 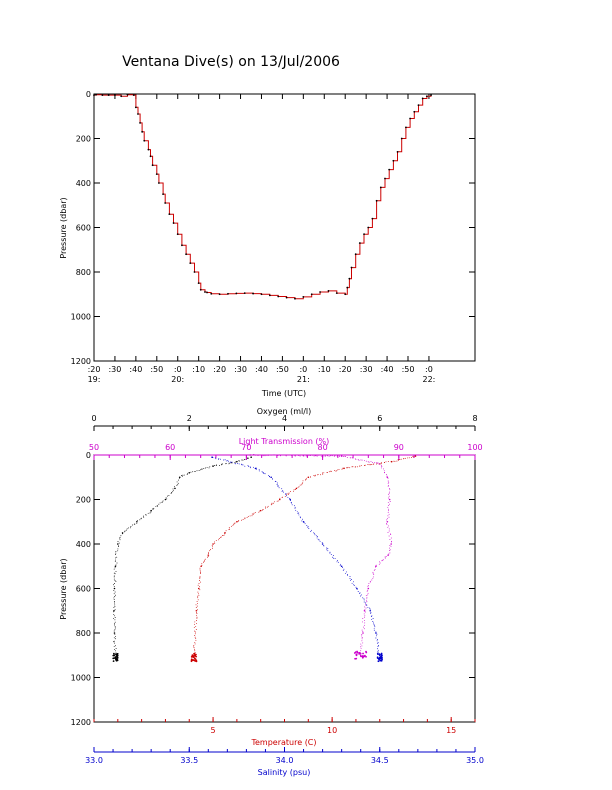 What do you see at coordinates (81, 317) in the screenshot?
I see `dive-y-tick-label: 1000` at bounding box center [81, 317].